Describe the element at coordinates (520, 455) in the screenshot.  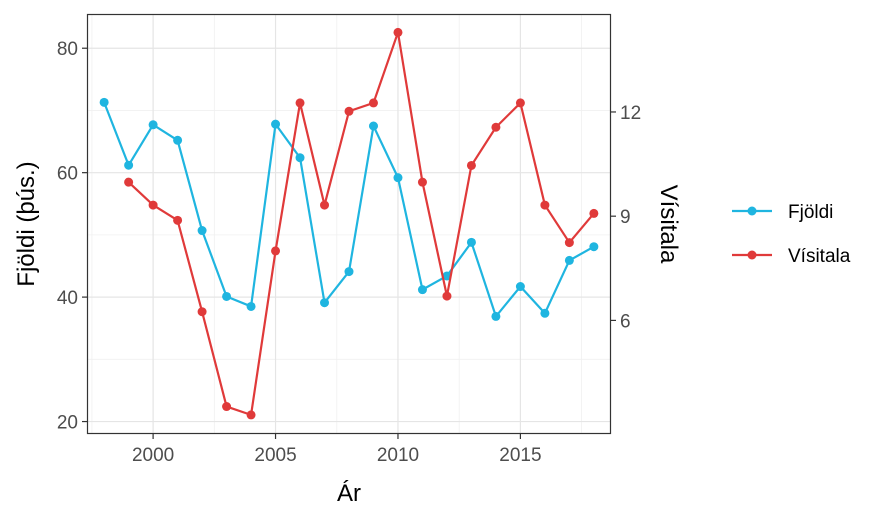
I see `x-tick-label: 2015` at that location.